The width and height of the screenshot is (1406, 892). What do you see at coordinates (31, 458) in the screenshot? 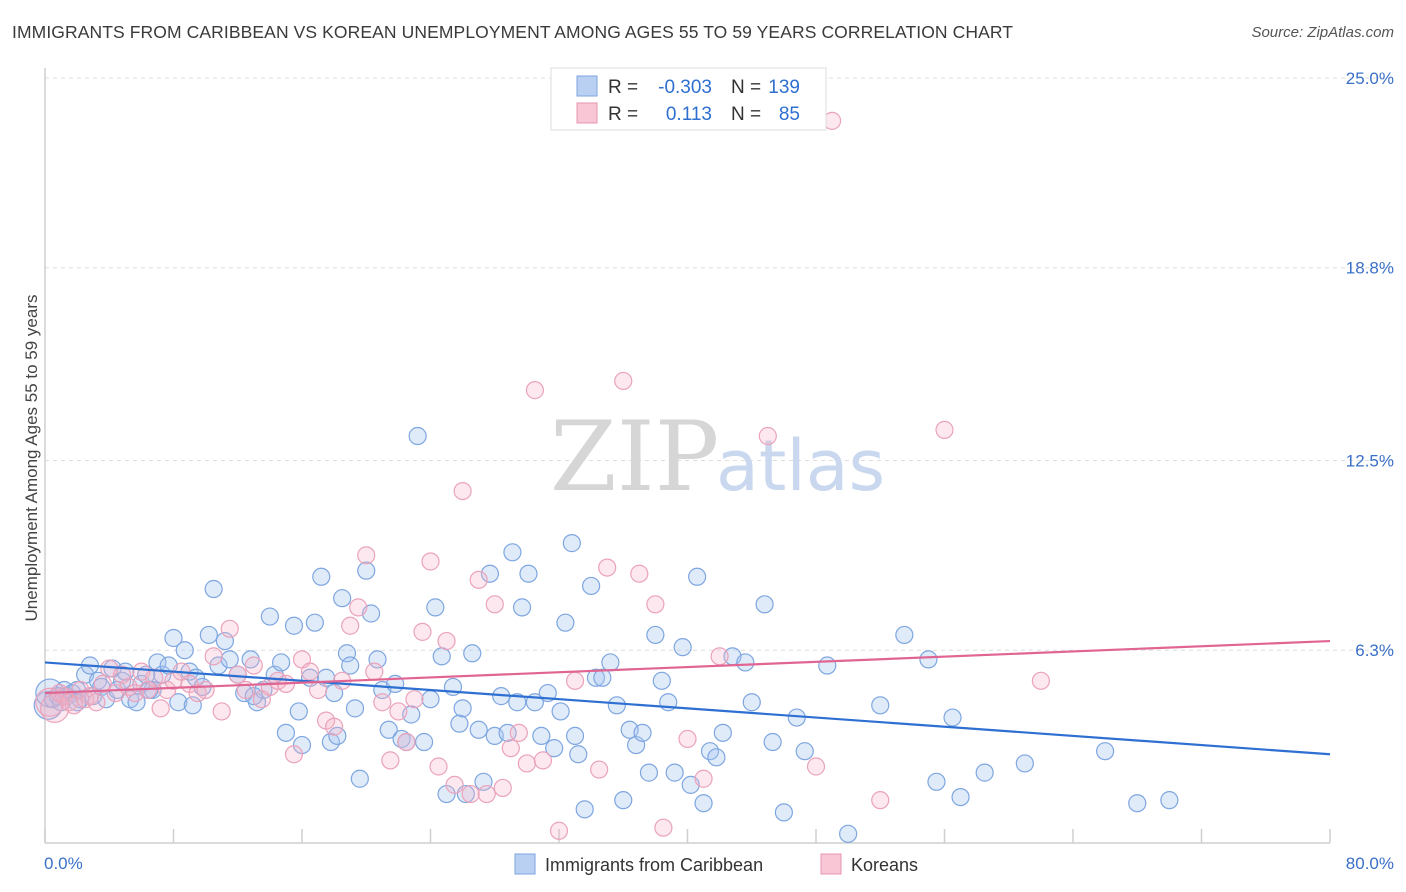
I see `y-axis-label: Unemployment Among Ages 55 to 59 years` at bounding box center [31, 458].